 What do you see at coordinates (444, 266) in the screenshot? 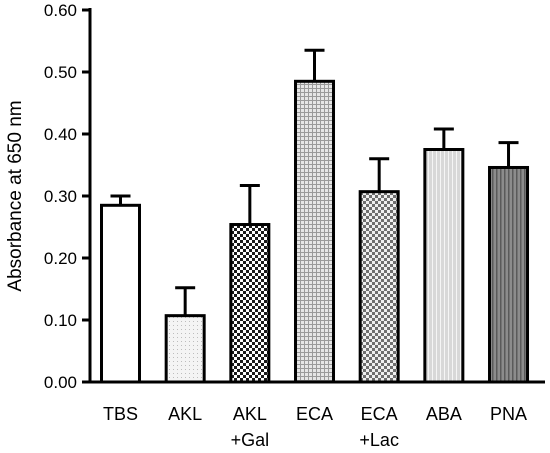
I see `bar-aba` at bounding box center [444, 266].